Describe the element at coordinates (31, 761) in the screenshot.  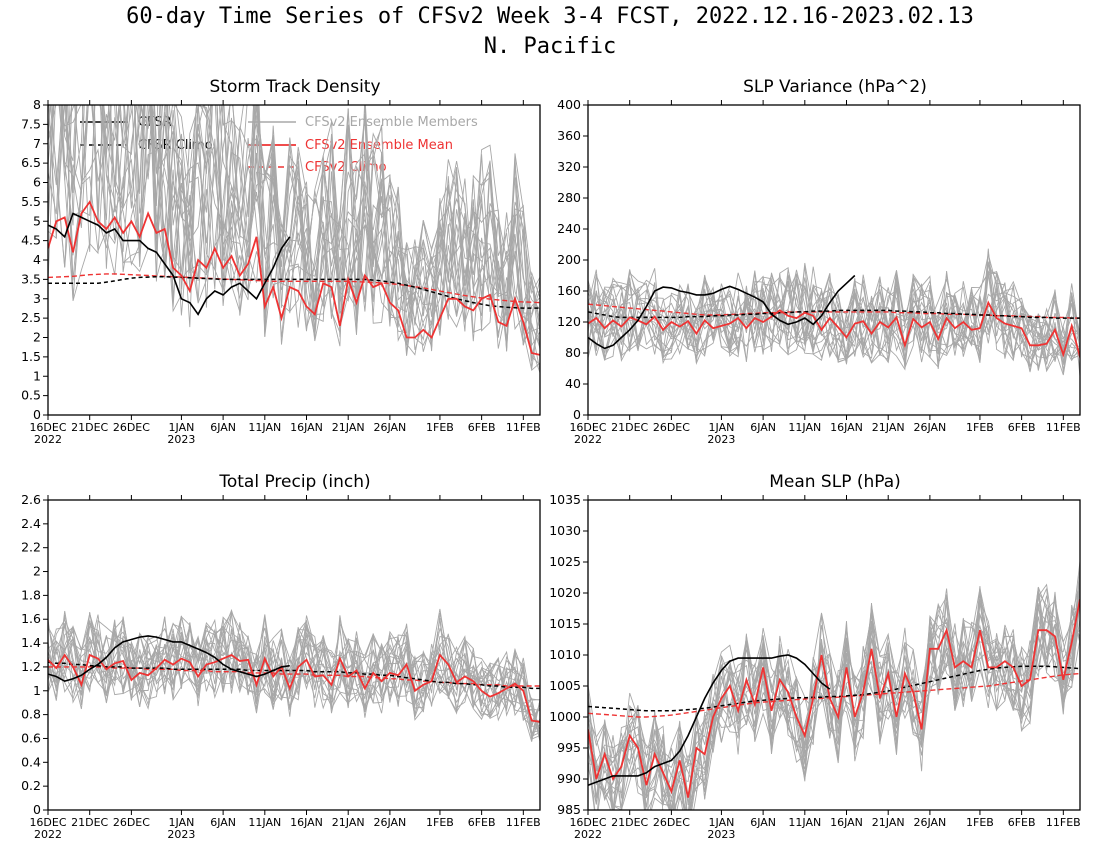
I see `y-tick-label: 0.4` at that location.